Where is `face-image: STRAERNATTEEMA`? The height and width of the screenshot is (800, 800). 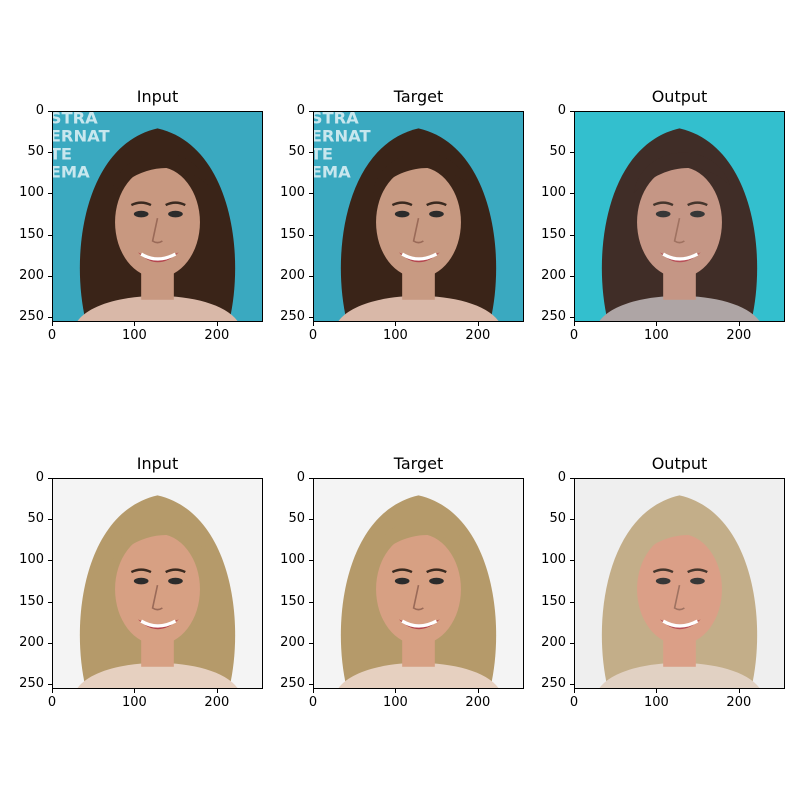 face-image: STRAERNATTEEMA is located at coordinates (157, 216).